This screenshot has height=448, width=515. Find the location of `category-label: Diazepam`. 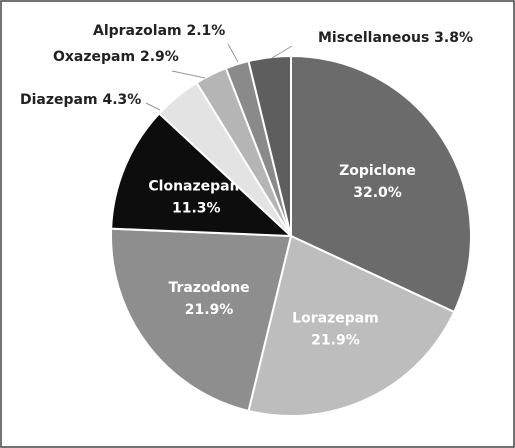

category-label: Diazepam is located at coordinates (59, 100).